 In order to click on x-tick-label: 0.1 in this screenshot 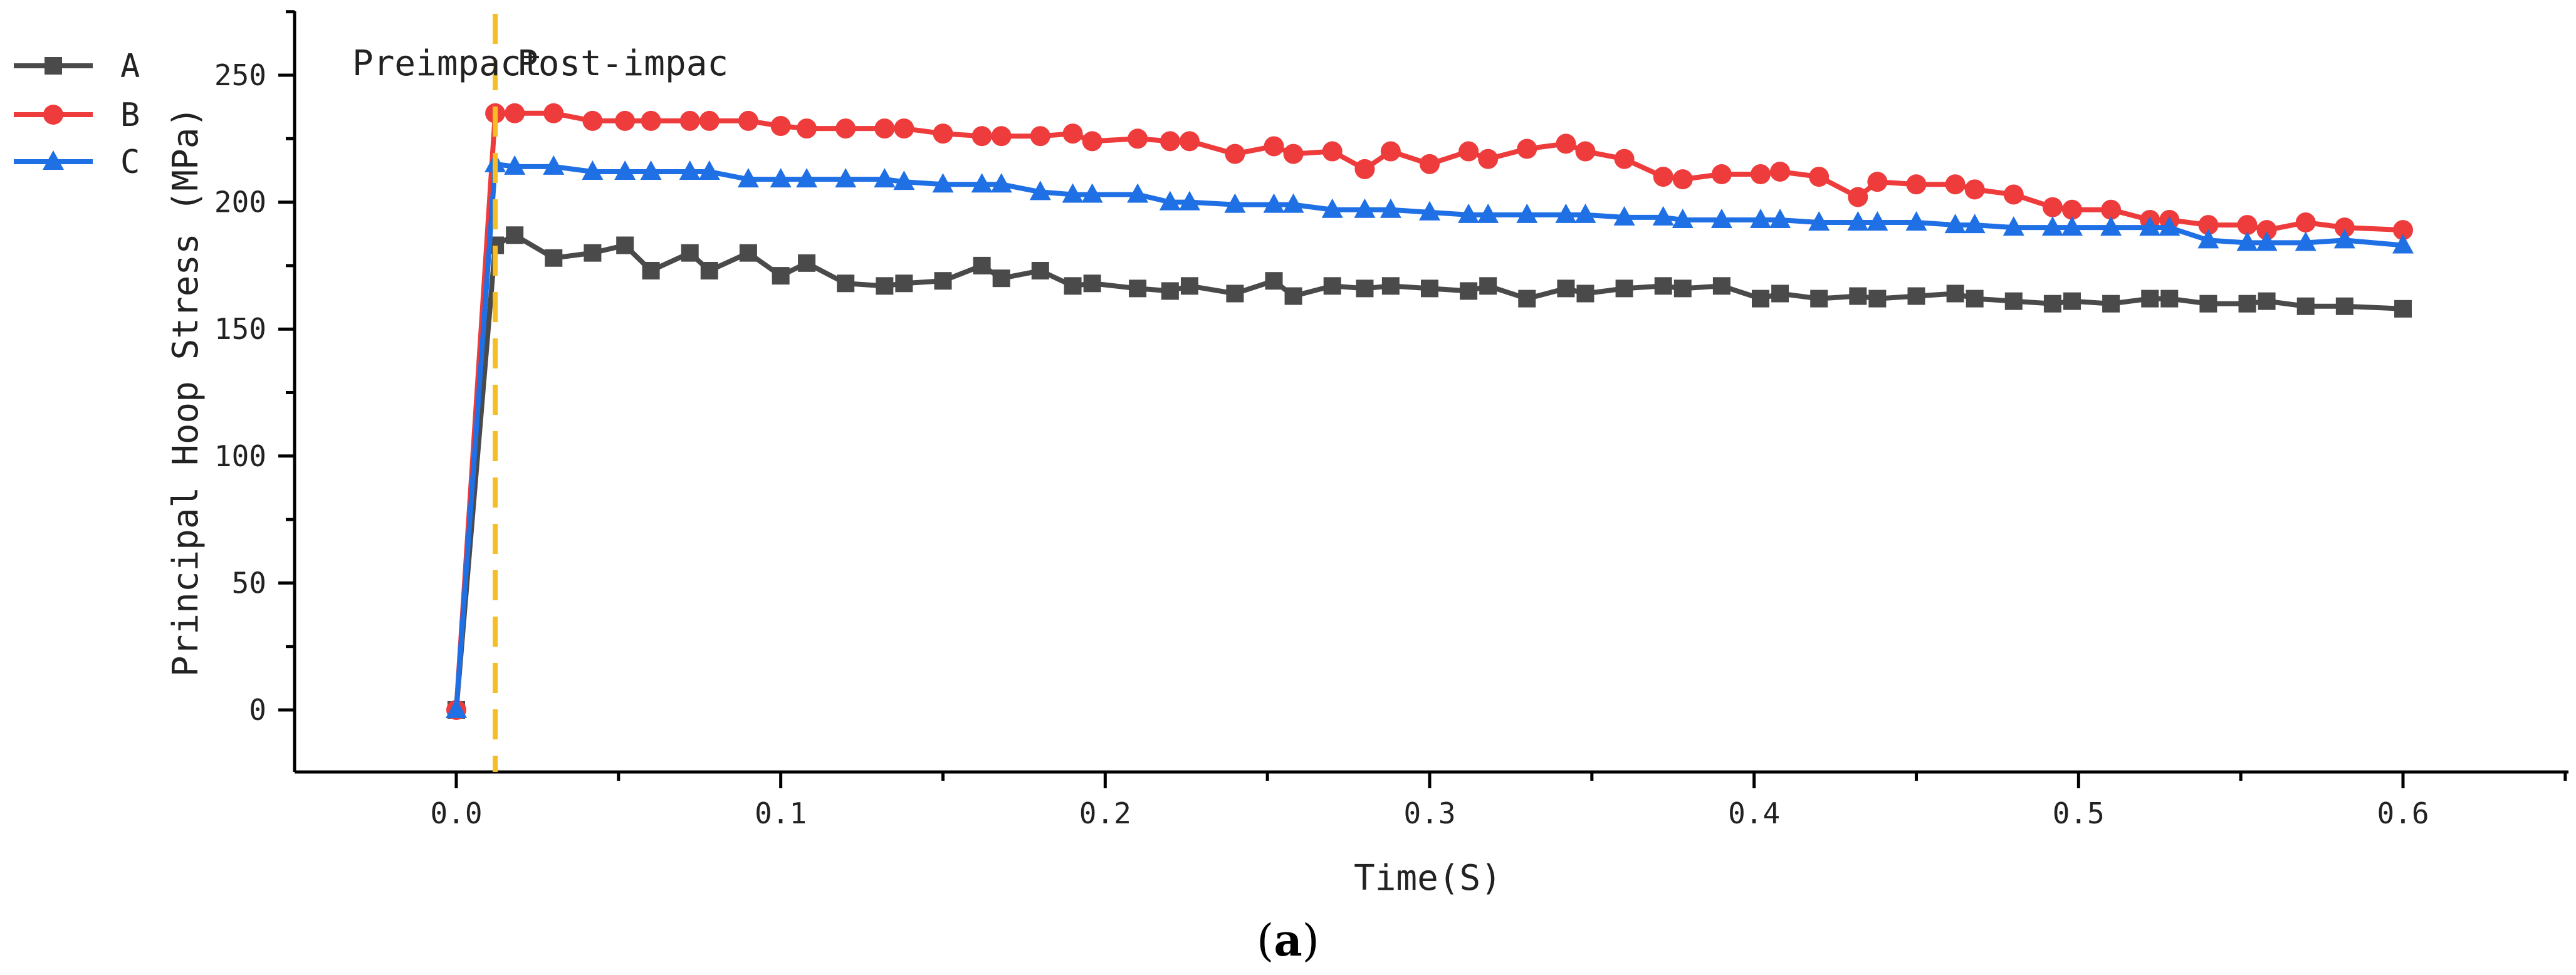, I will do `click(781, 813)`.